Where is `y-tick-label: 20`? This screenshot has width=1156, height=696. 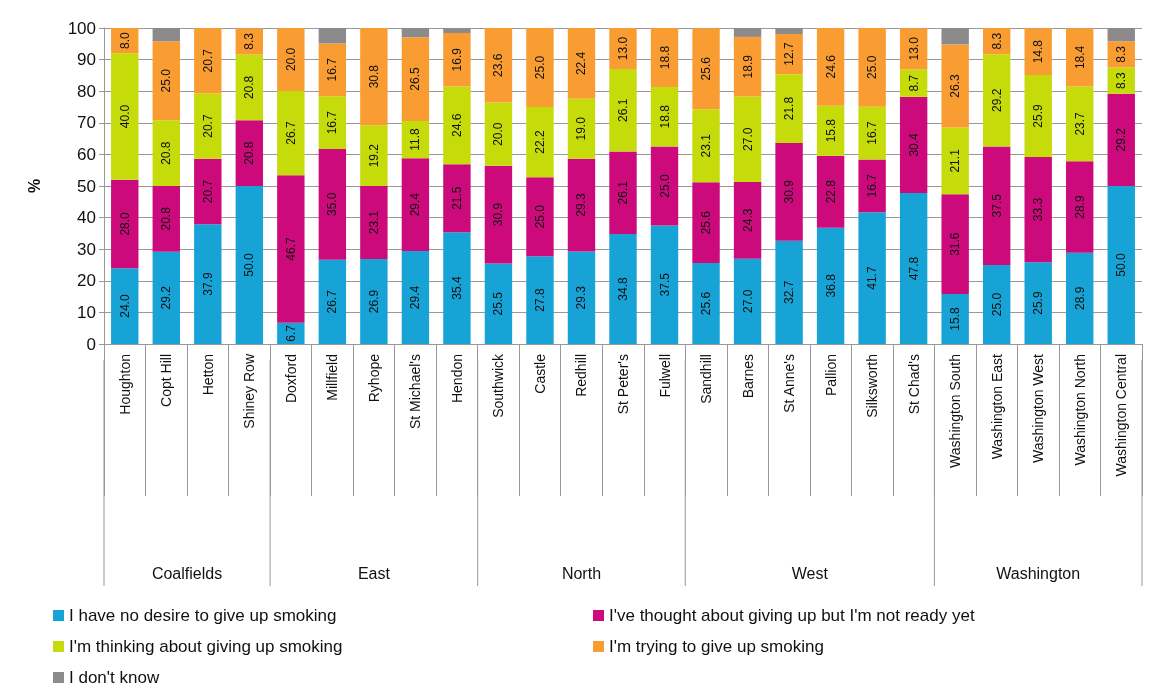
y-tick-label: 20 is located at coordinates (86, 281).